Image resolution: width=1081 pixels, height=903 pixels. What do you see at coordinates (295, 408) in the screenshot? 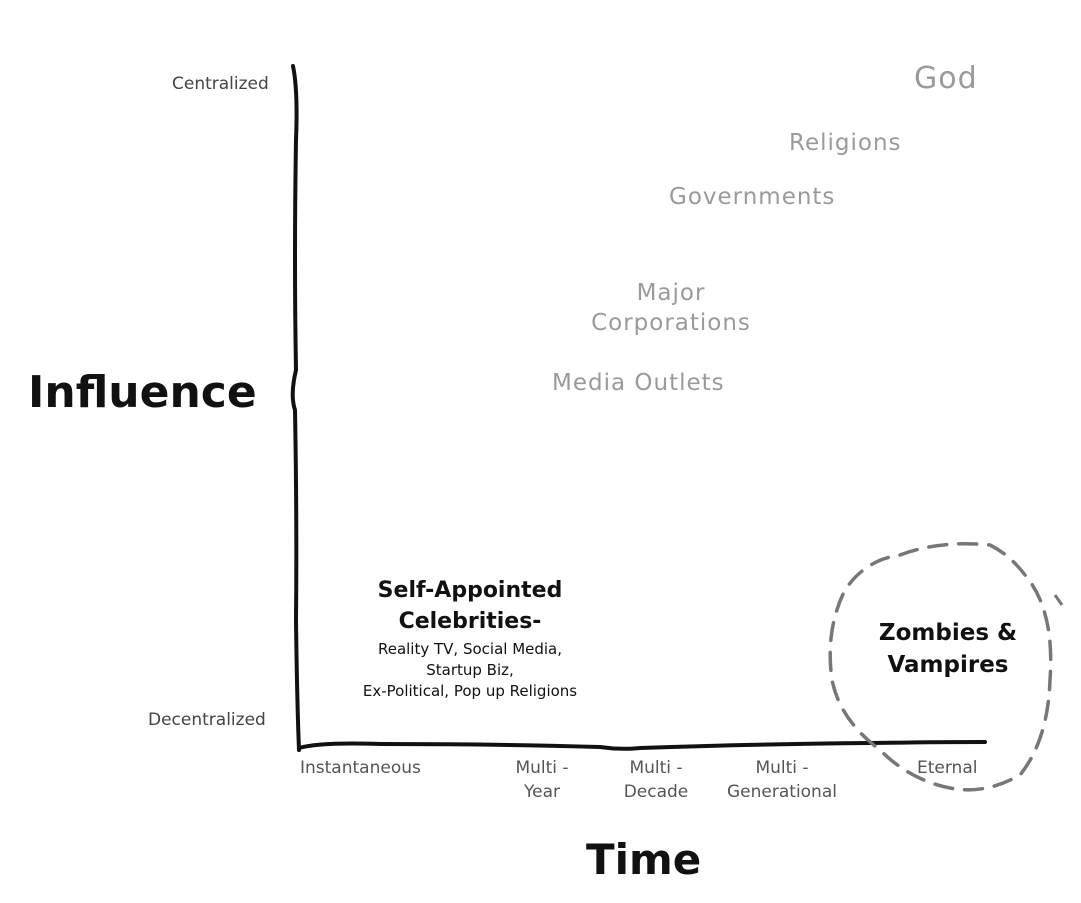
I see `y-axis-line` at bounding box center [295, 408].